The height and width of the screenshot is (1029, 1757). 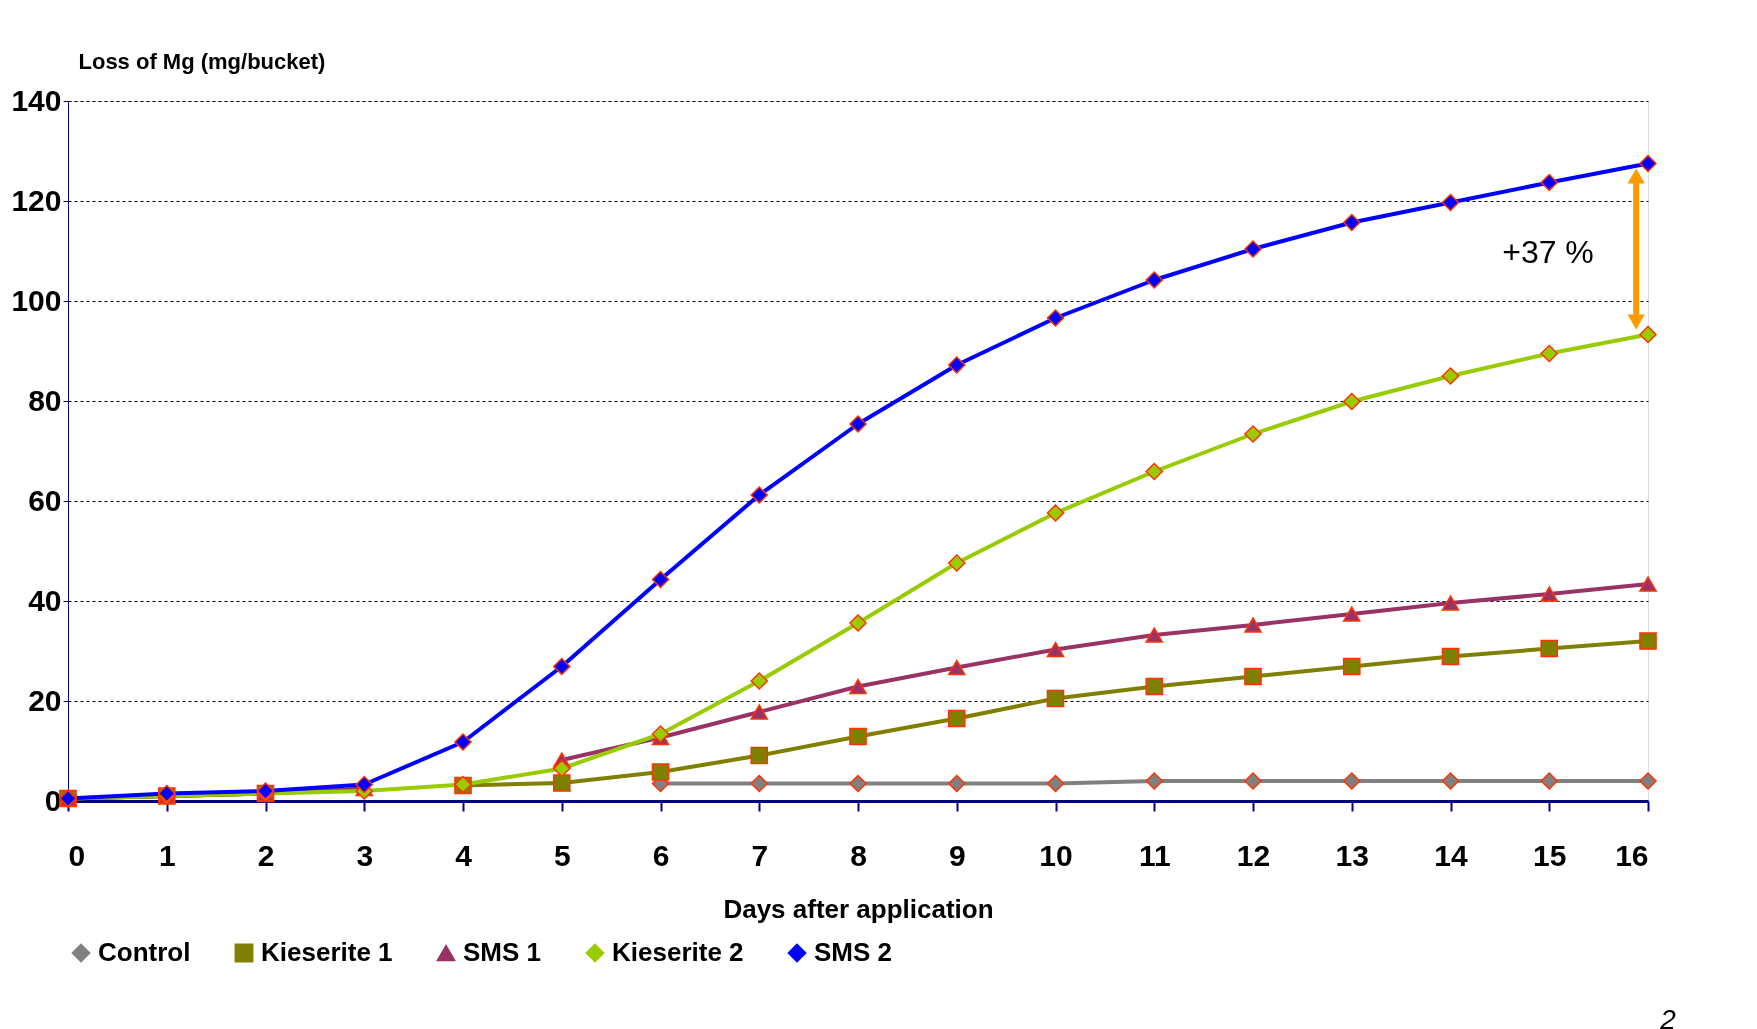 What do you see at coordinates (1550, 855) in the screenshot?
I see `x-tick-label: 15` at bounding box center [1550, 855].